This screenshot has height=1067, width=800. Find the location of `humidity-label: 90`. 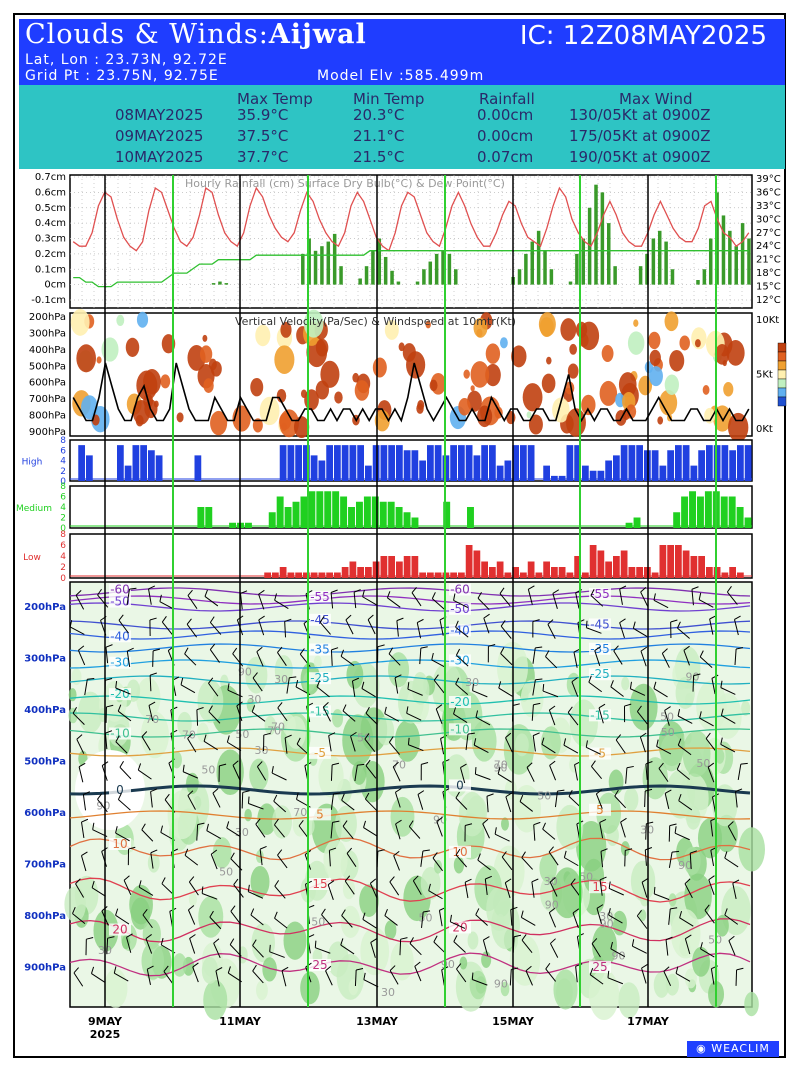

humidity-label: 90 is located at coordinates (693, 677).